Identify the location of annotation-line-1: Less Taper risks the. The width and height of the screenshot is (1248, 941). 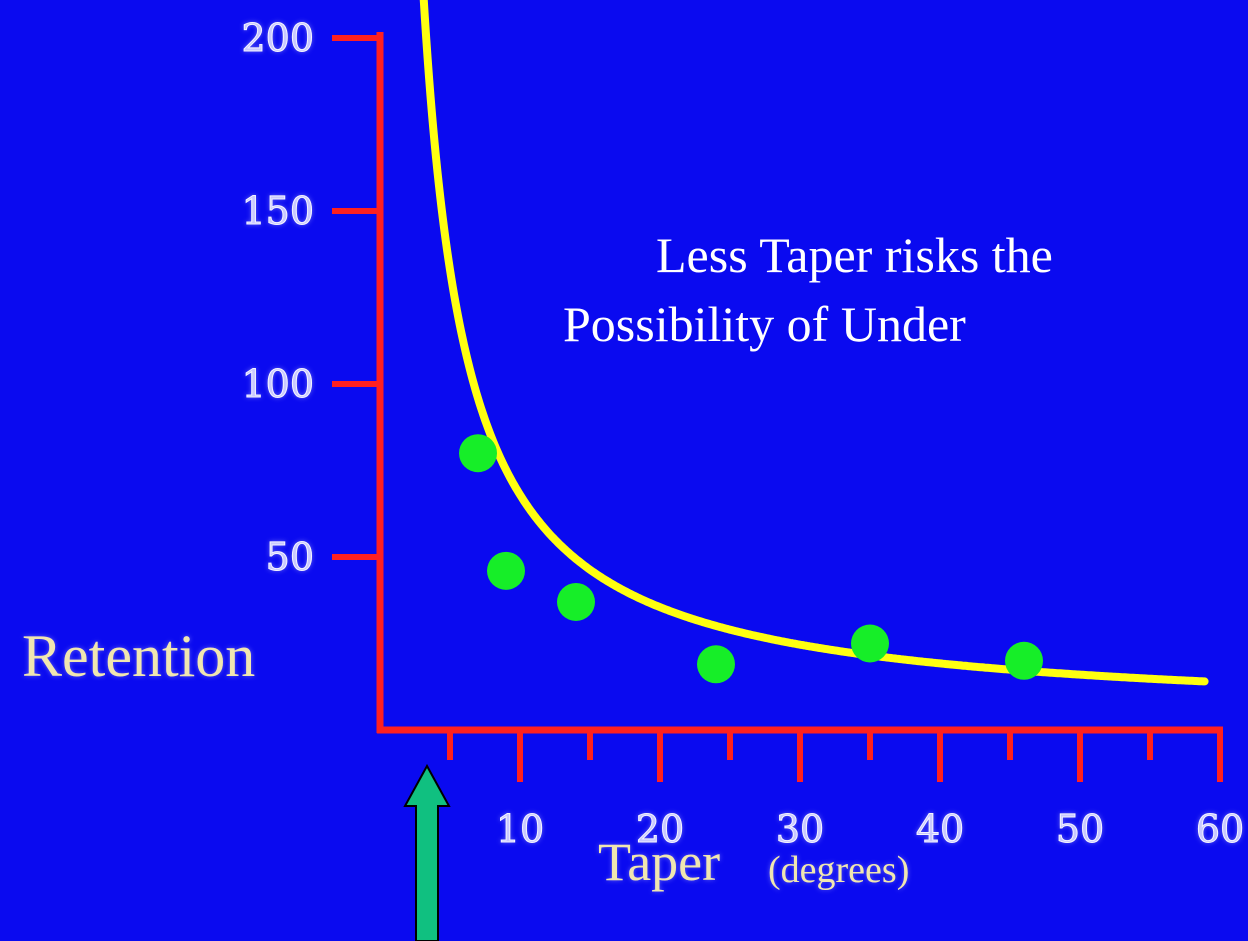
(854, 255).